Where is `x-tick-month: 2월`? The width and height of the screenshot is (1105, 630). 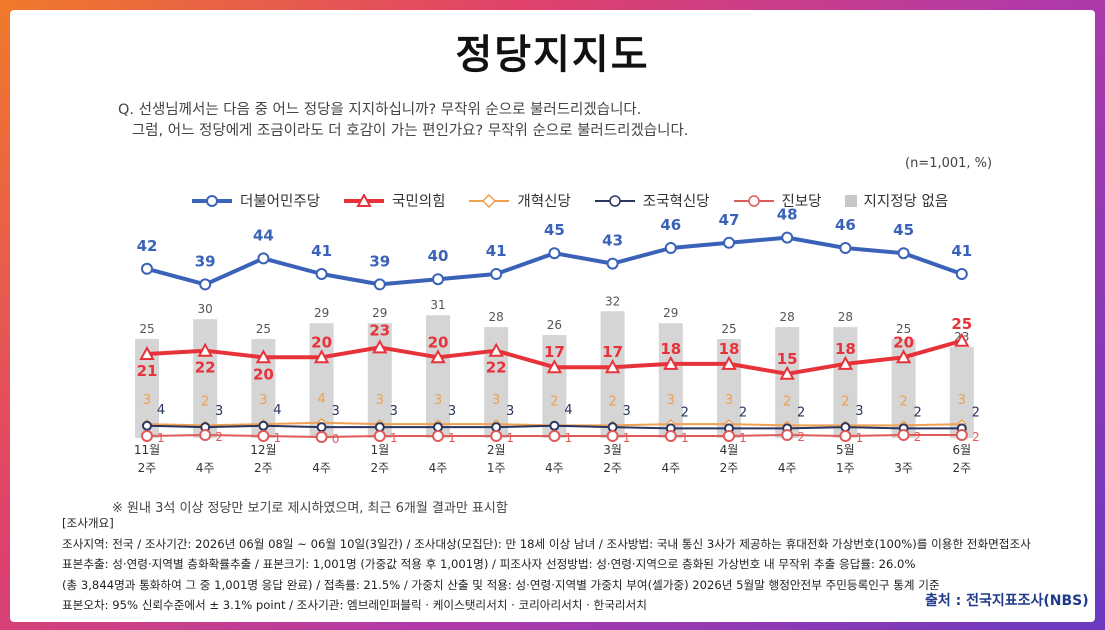 x-tick-month: 2월 is located at coordinates (496, 450).